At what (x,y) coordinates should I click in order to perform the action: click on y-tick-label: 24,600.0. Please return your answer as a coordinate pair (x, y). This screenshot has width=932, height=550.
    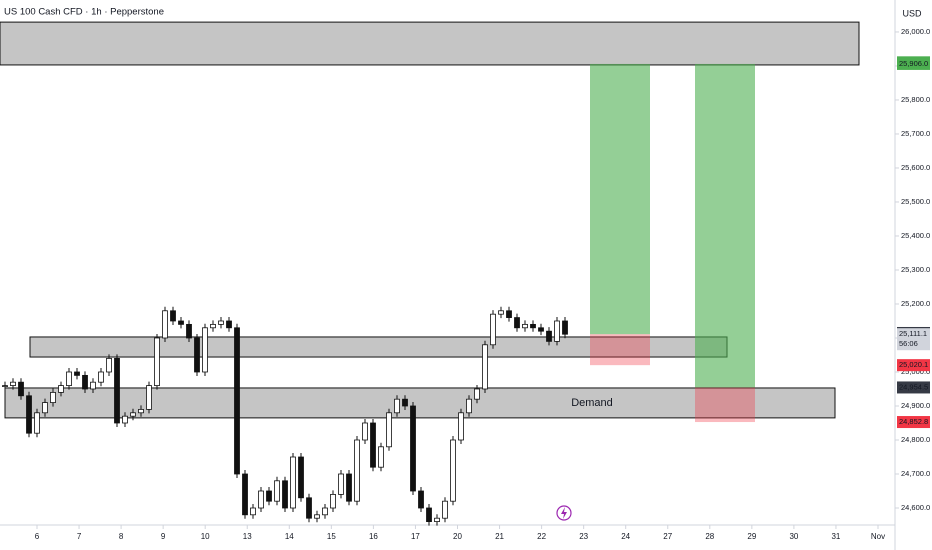
    Looking at the image, I should click on (915, 507).